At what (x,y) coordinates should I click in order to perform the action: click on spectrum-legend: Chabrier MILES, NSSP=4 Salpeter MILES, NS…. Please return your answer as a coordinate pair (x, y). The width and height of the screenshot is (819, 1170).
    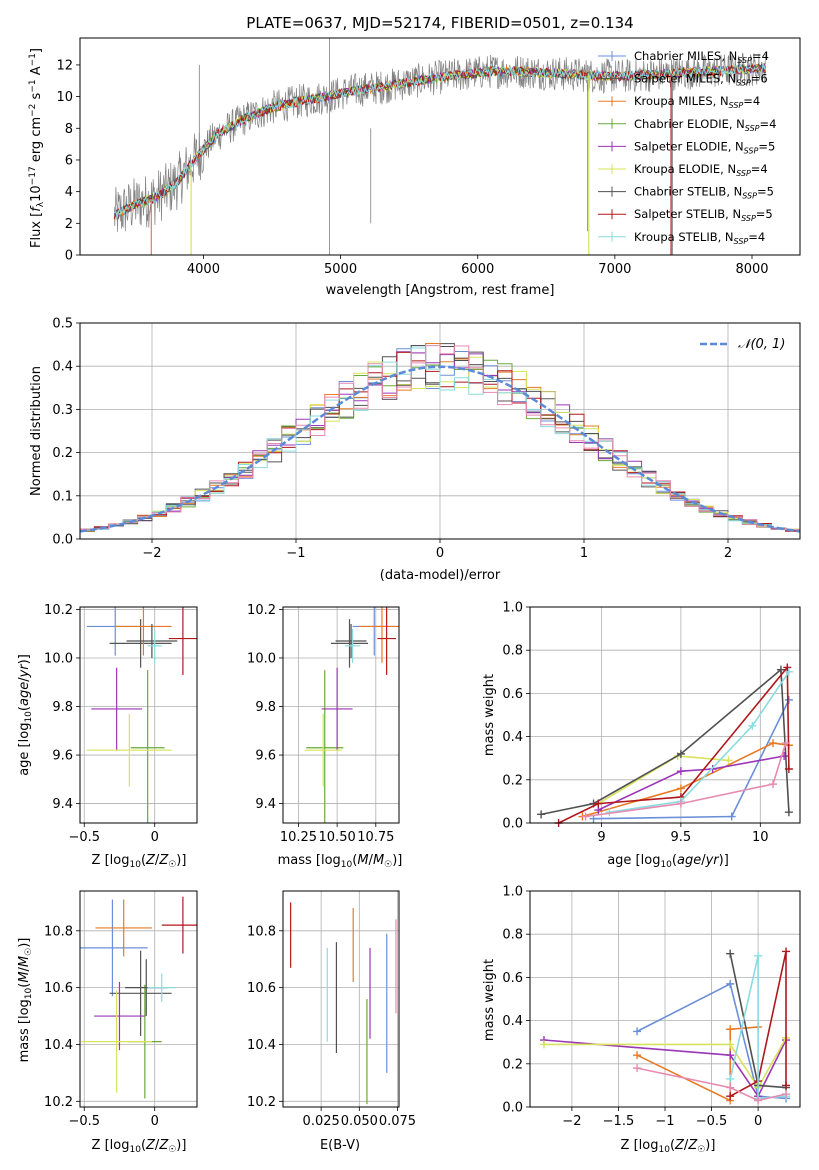
    Looking at the image, I should click on (687, 147).